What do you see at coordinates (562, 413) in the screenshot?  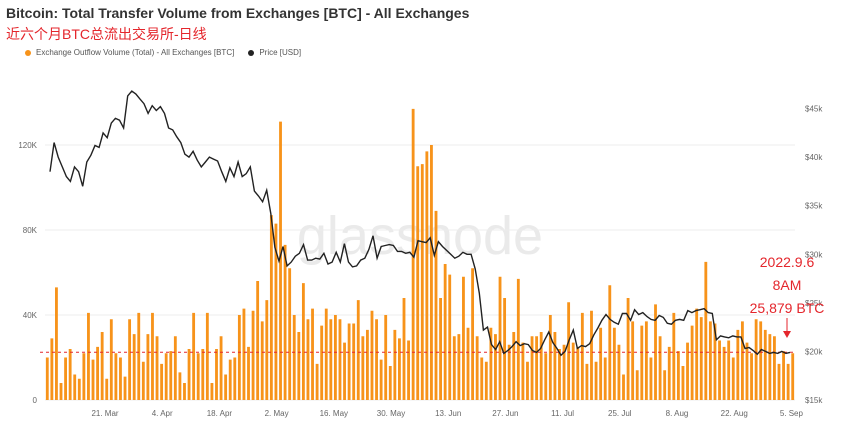 I see `x-tick-label: 11. Jul` at bounding box center [562, 413].